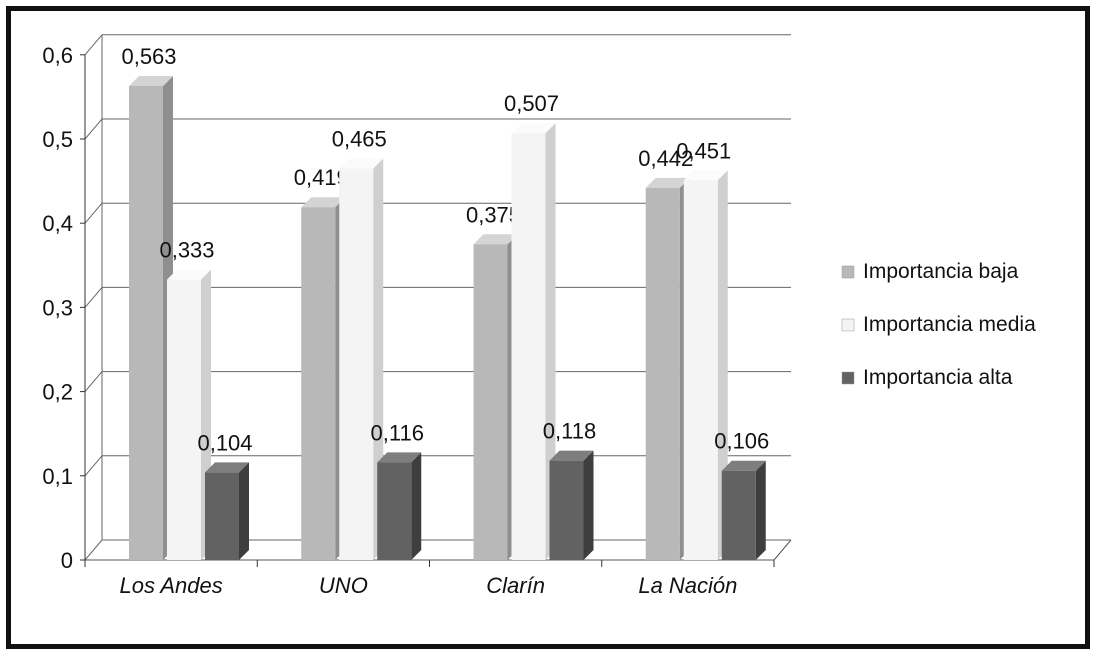  Describe the element at coordinates (938, 377) in the screenshot. I see `legend-label-importancia-alta: Importancia alta` at that location.